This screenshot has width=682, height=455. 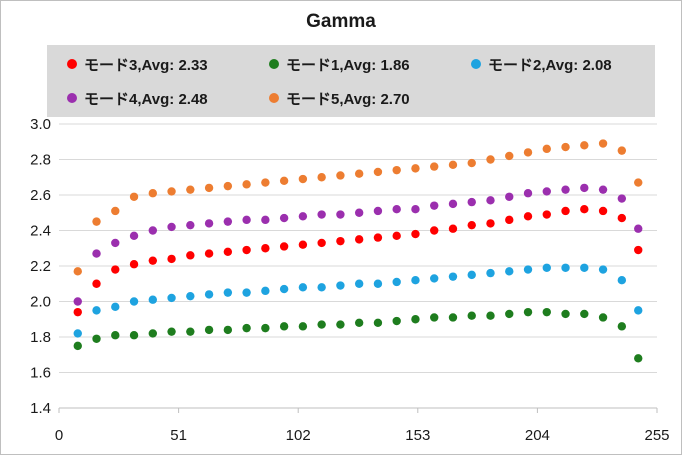 What do you see at coordinates (348, 65) in the screenshot?
I see `legend-label-mode1: モード1,Avg: 1.86` at bounding box center [348, 65].